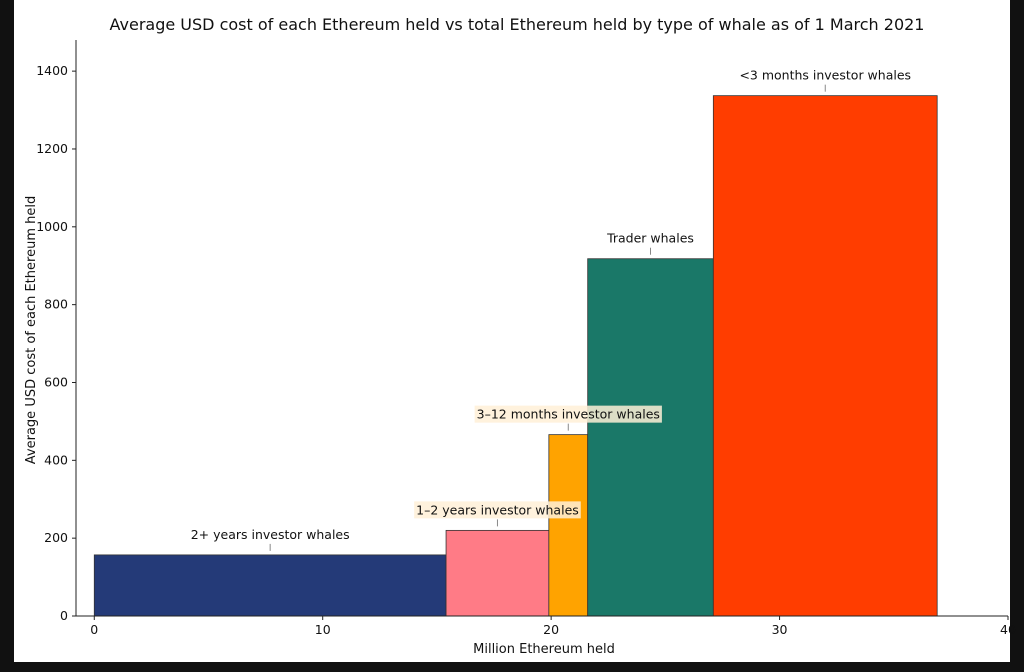 The image size is (1024, 672). Describe the element at coordinates (56, 459) in the screenshot. I see `y-tick-label: 400` at that location.